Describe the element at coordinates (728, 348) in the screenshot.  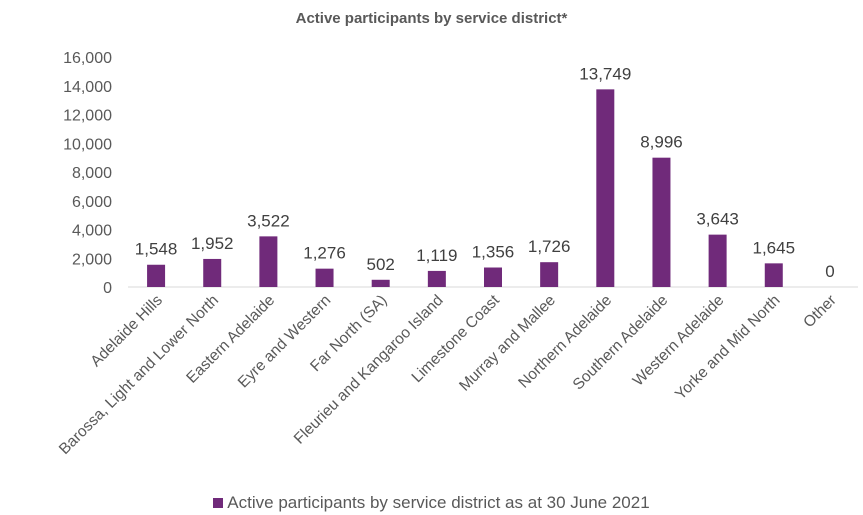
I see `category-label: Yorke and Mid North` at that location.